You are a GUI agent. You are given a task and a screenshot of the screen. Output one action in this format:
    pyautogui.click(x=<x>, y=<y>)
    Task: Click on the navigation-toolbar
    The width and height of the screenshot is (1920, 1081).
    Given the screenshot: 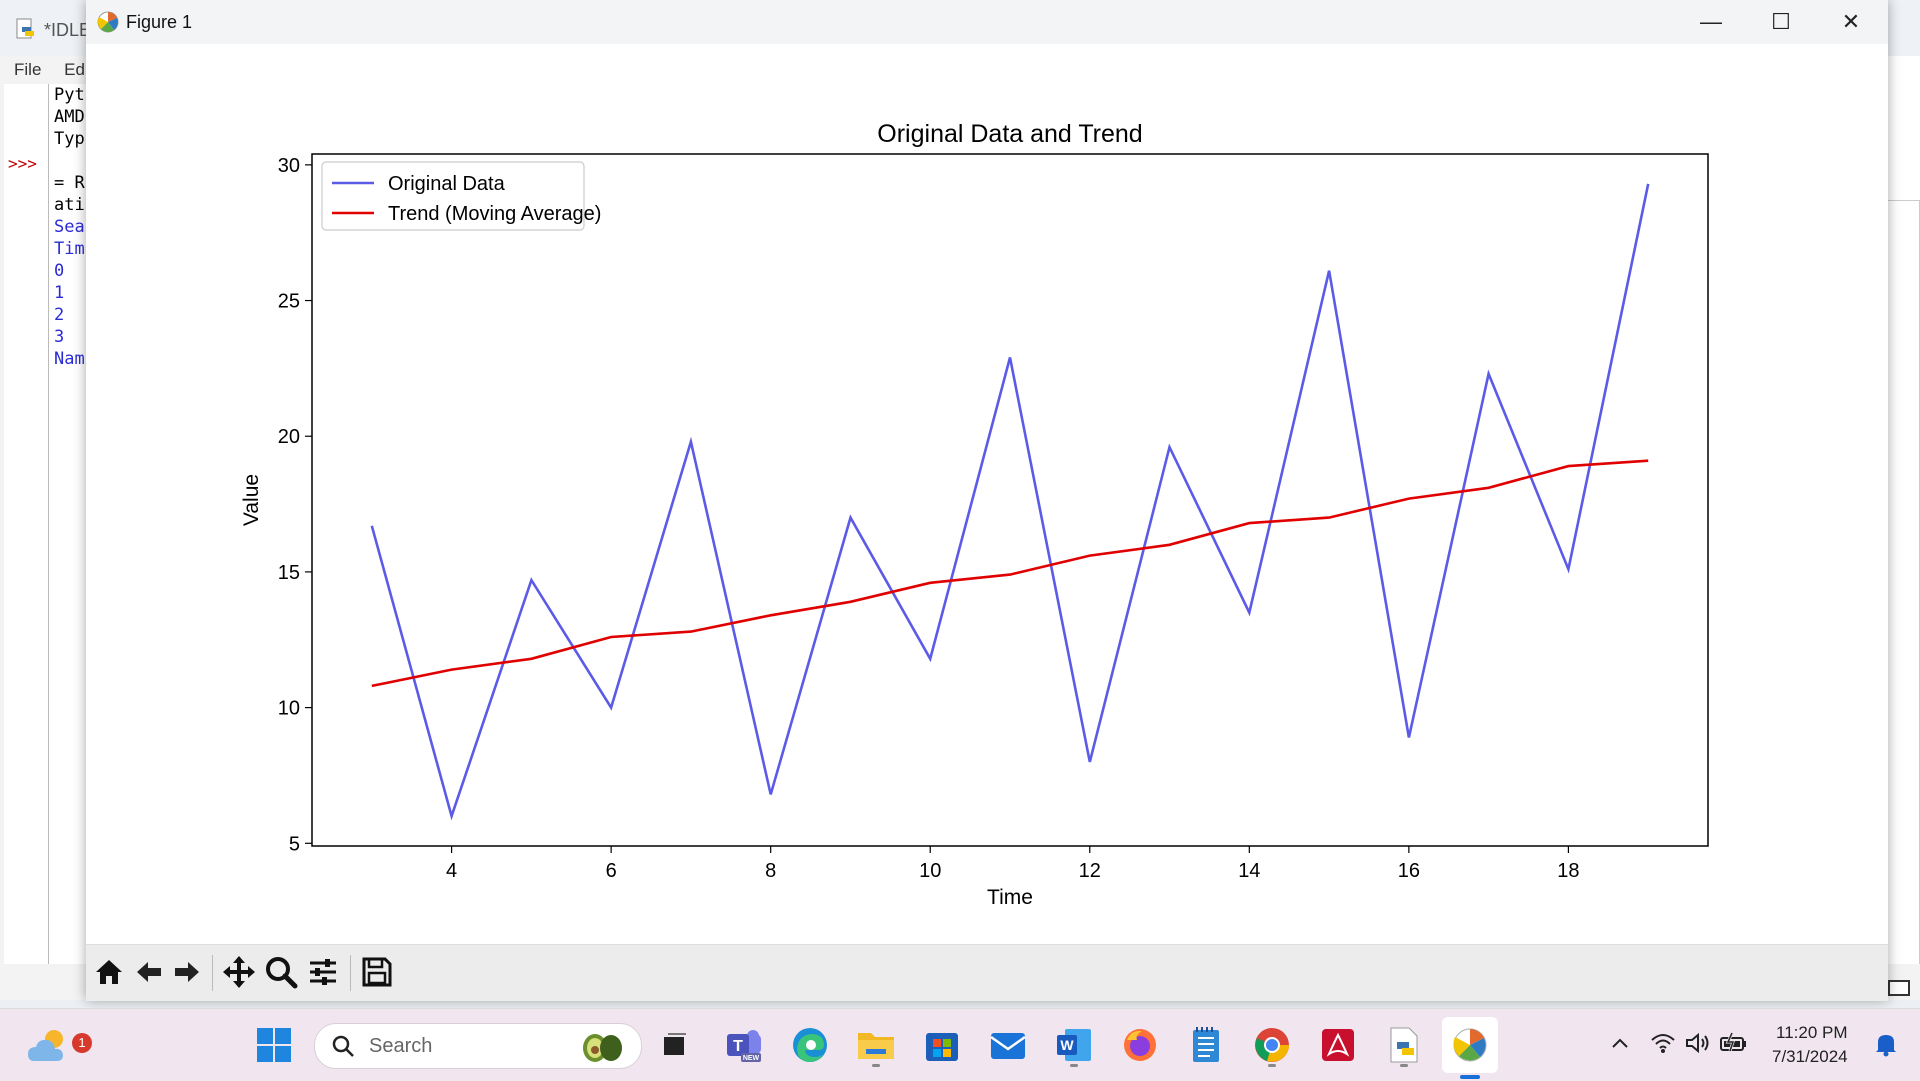 What is the action you would take?
    pyautogui.click(x=987, y=972)
    